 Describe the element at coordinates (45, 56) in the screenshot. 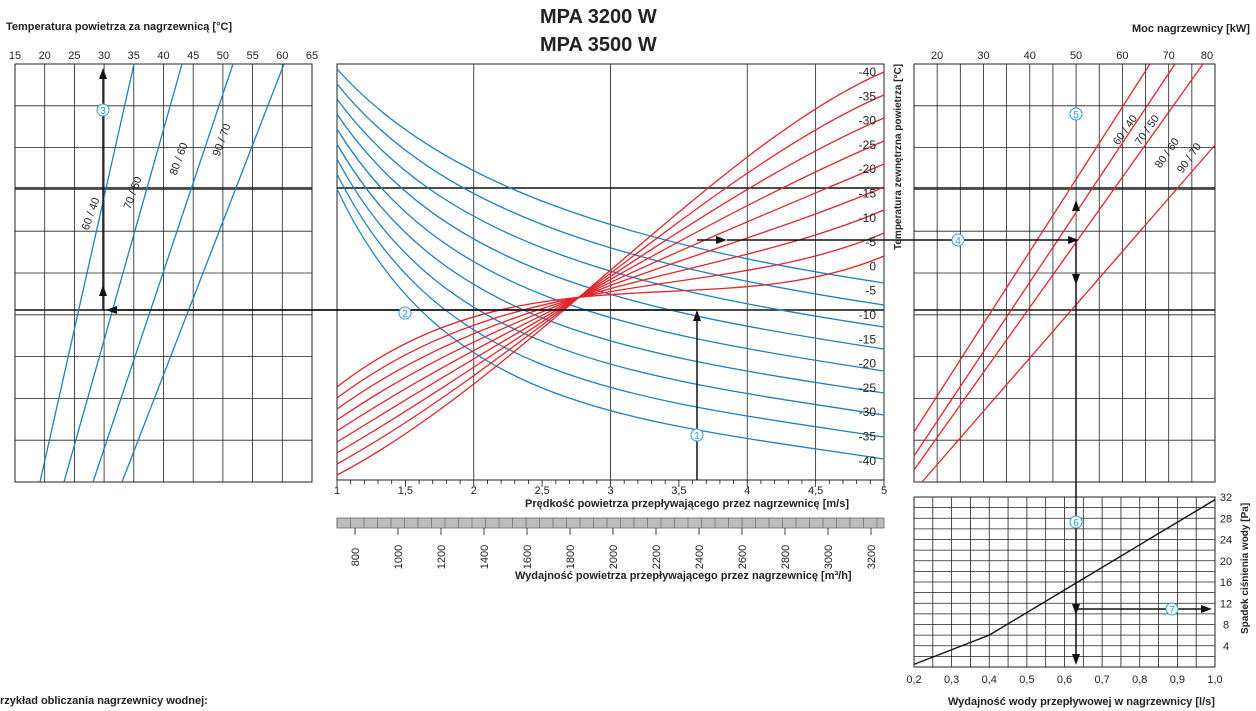

I see `left-x-tick: 20` at that location.